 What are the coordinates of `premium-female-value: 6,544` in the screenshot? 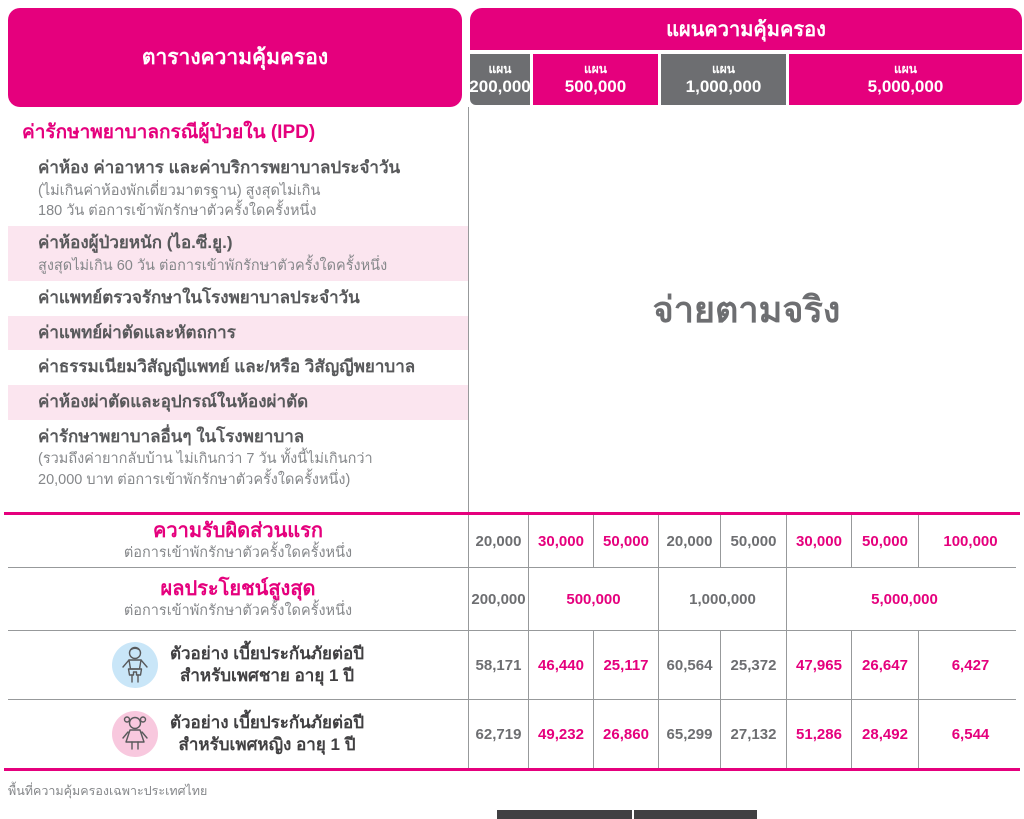 It's located at (970, 734).